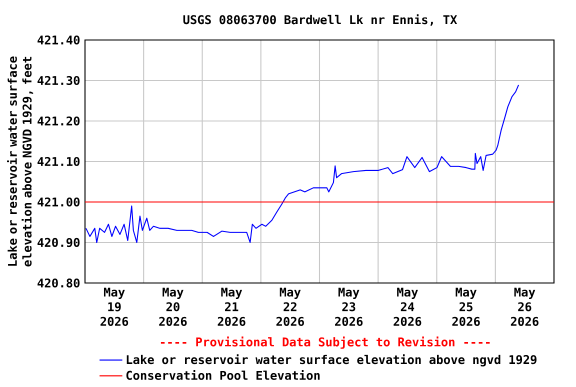 The image size is (576, 387). What do you see at coordinates (114, 307) in the screenshot?
I see `x-tick-label: May 19 2026` at bounding box center [114, 307].